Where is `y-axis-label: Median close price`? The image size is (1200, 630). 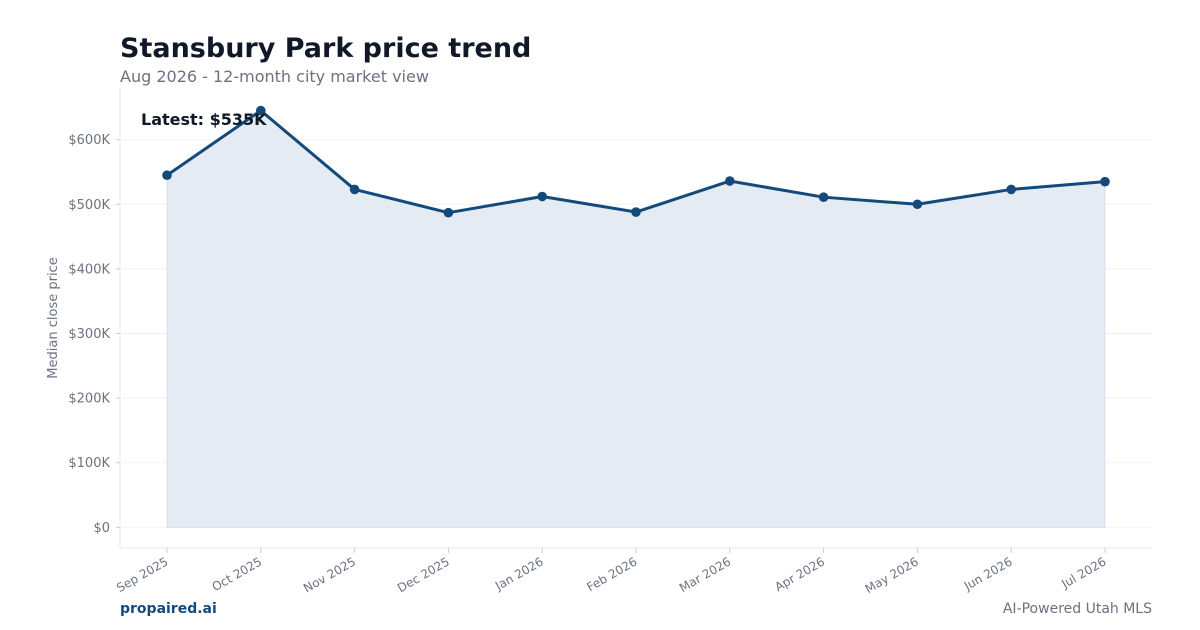
y-axis-label: Median close price is located at coordinates (53, 317).